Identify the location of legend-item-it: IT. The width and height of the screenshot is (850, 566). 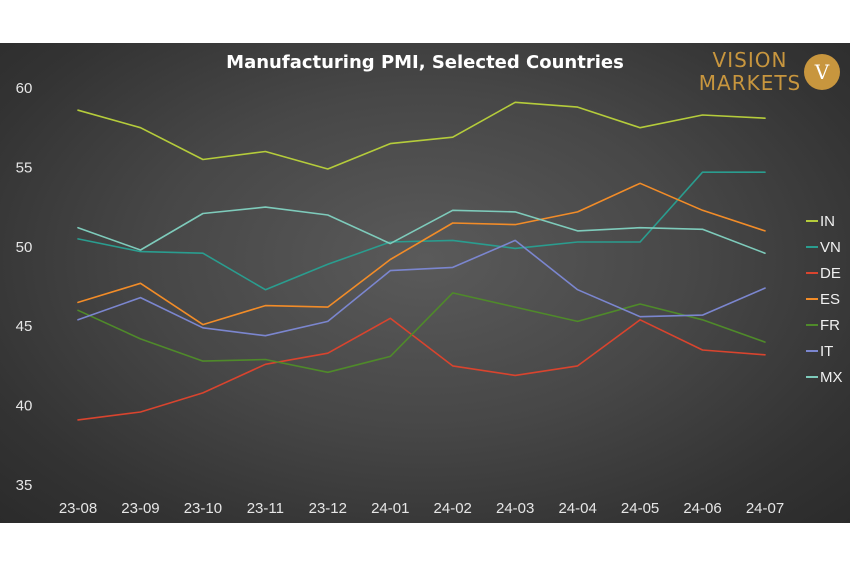
(819, 351).